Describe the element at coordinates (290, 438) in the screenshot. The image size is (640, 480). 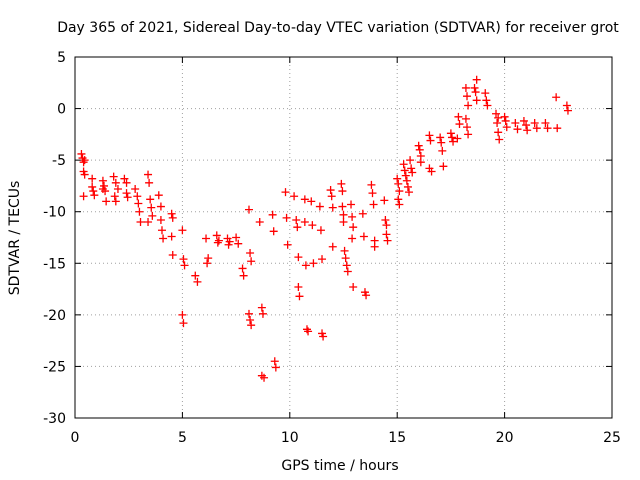
I see `x-tick-label: 10` at that location.